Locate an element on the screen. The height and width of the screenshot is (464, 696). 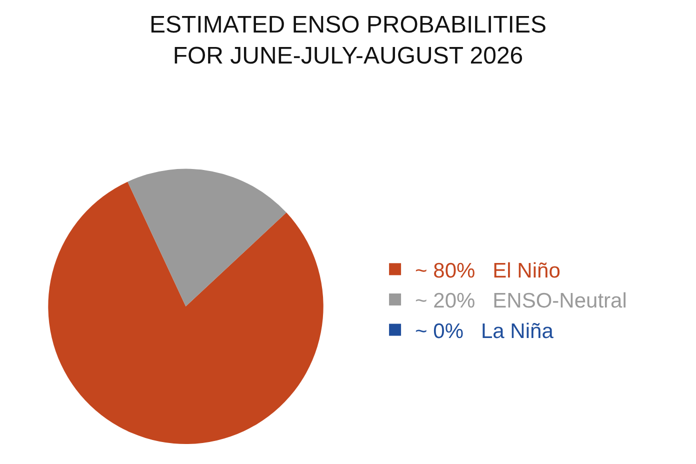
legend-label: ~ 20% ENSO-Neutral is located at coordinates (521, 301).